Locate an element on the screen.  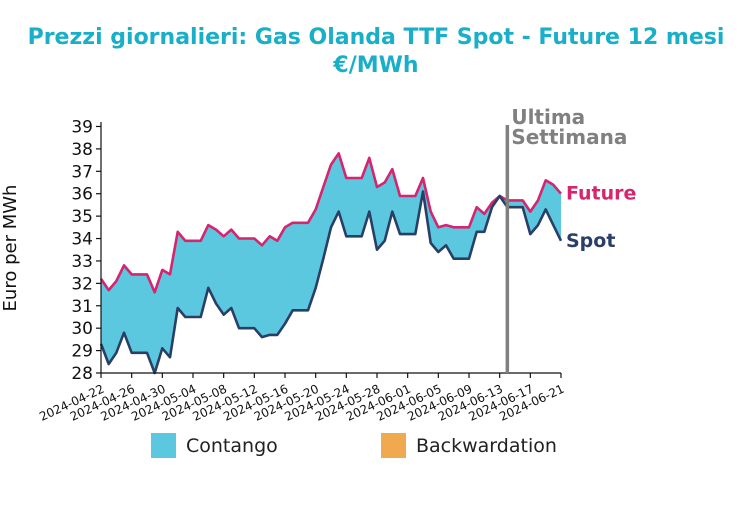
legend-item-backwardation: Backwardation is located at coordinates (469, 445).